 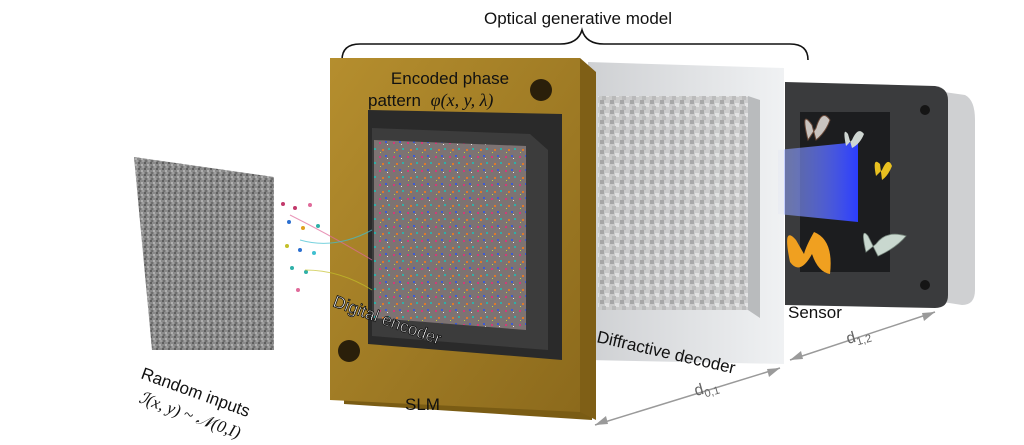 I want to click on encoded-phase-label-line2: pattern φ(x, y, λ), so click(x=430, y=100).